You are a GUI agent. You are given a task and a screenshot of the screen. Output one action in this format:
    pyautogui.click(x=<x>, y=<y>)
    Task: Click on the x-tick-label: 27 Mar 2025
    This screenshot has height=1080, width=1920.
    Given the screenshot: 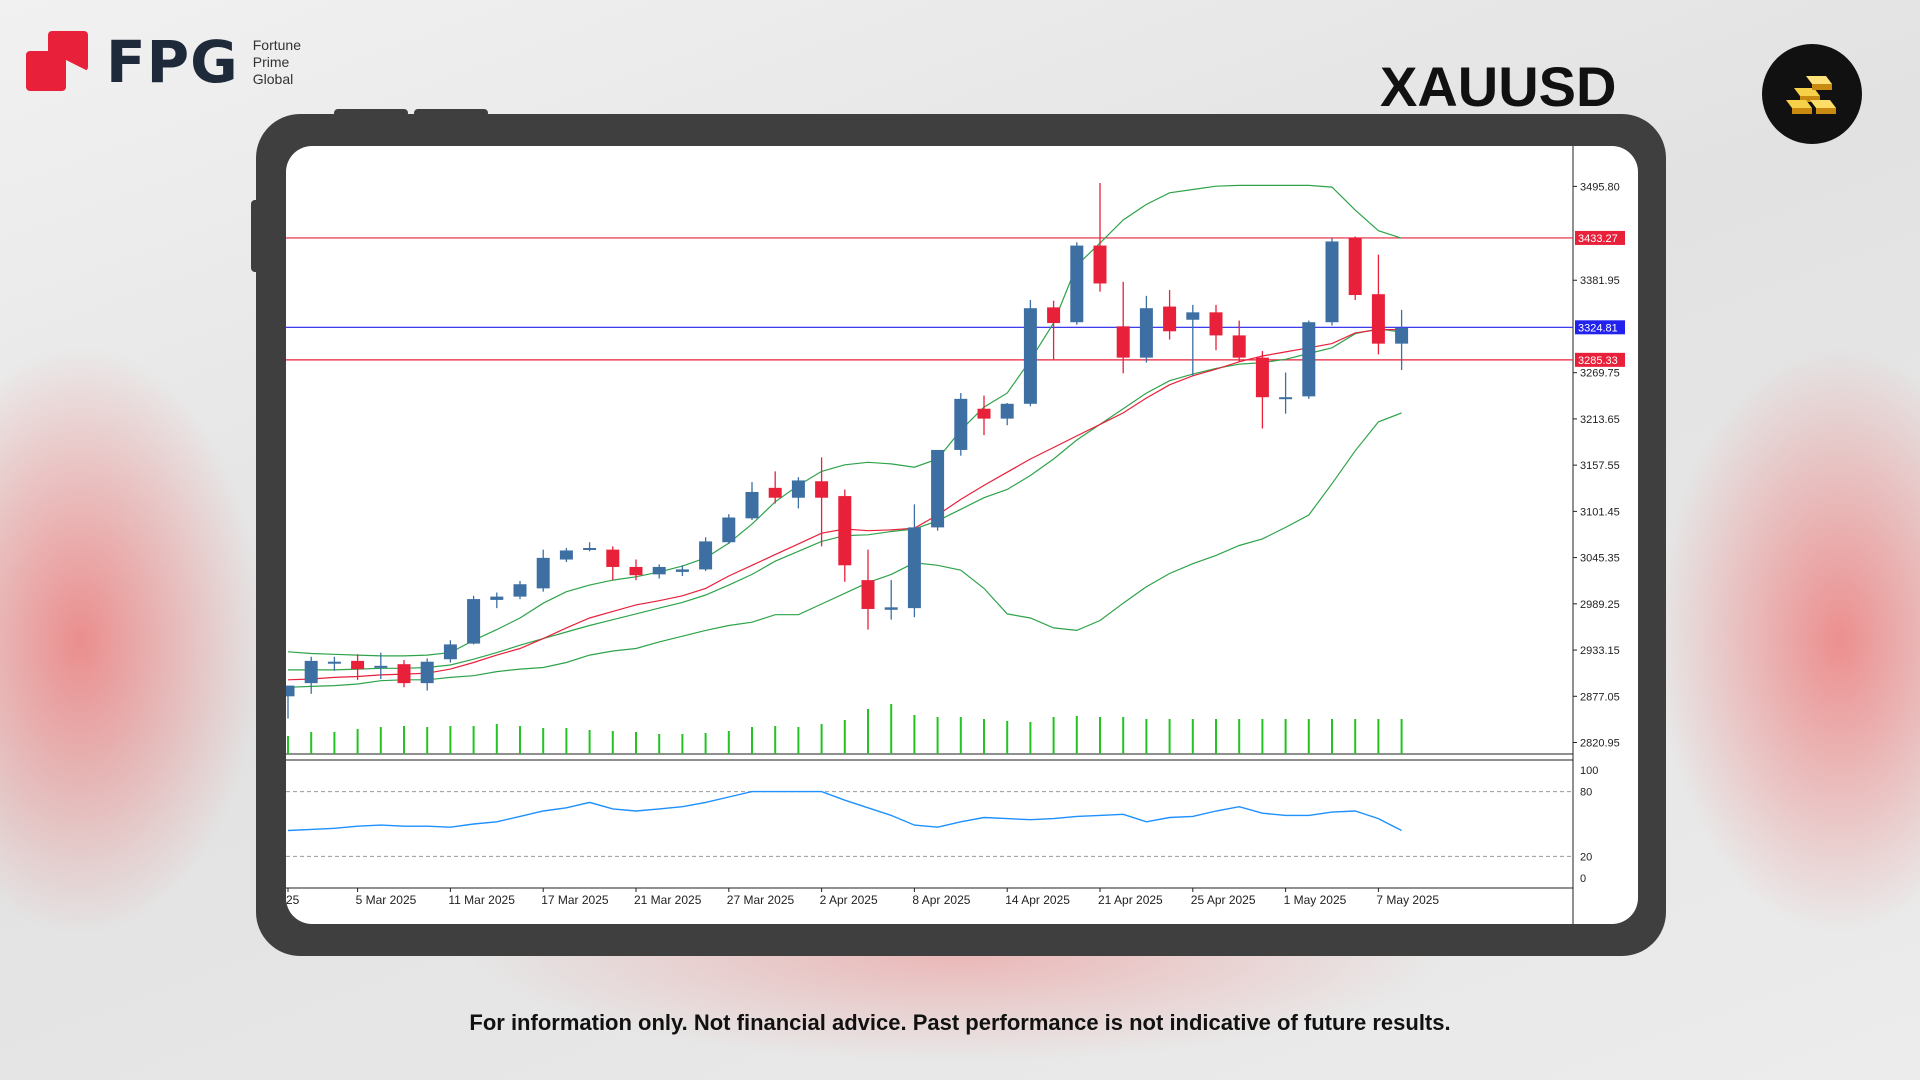 What is the action you would take?
    pyautogui.click(x=761, y=900)
    